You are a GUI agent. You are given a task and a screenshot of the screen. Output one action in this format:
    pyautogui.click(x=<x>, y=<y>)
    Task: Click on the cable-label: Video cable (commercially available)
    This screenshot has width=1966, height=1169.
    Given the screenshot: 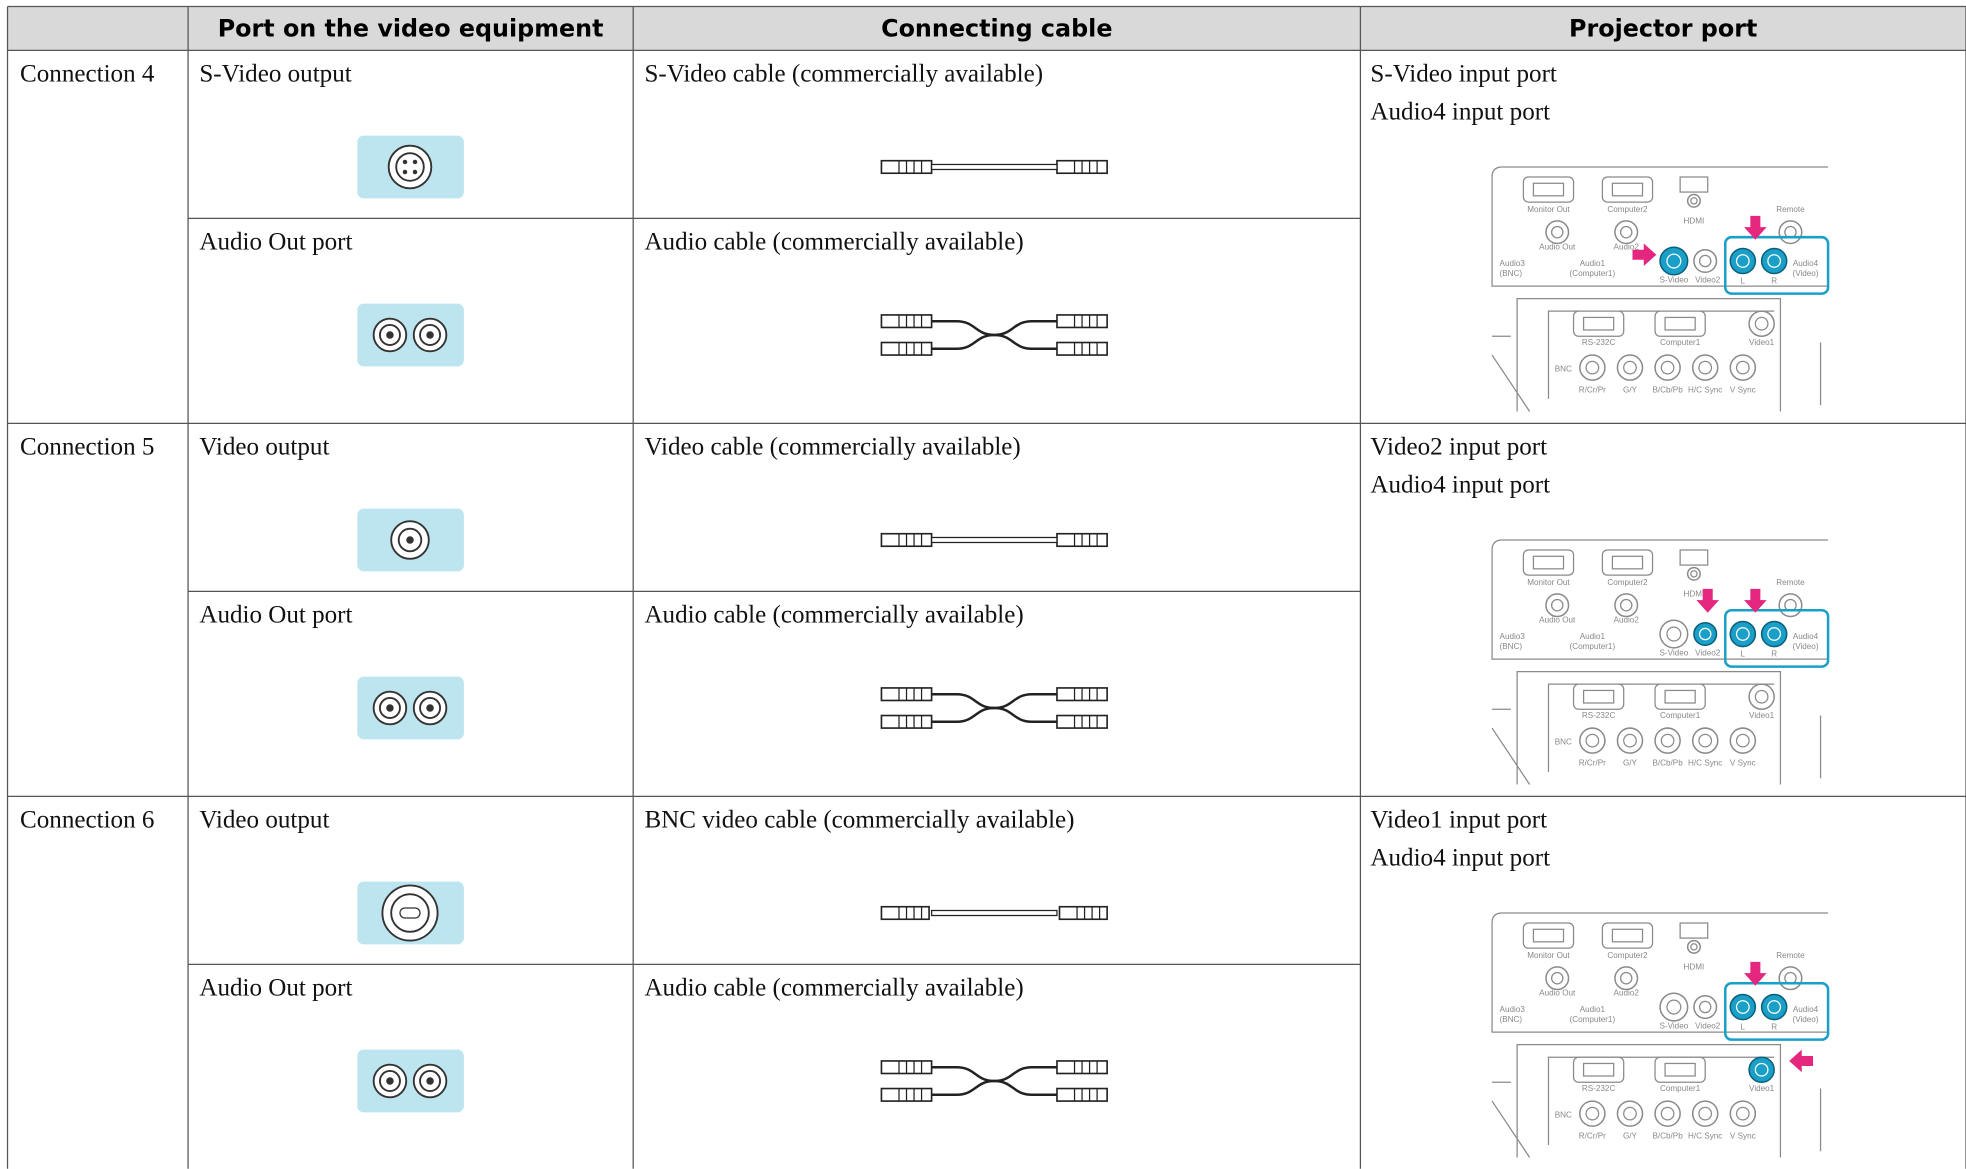 What is the action you would take?
    pyautogui.click(x=832, y=447)
    